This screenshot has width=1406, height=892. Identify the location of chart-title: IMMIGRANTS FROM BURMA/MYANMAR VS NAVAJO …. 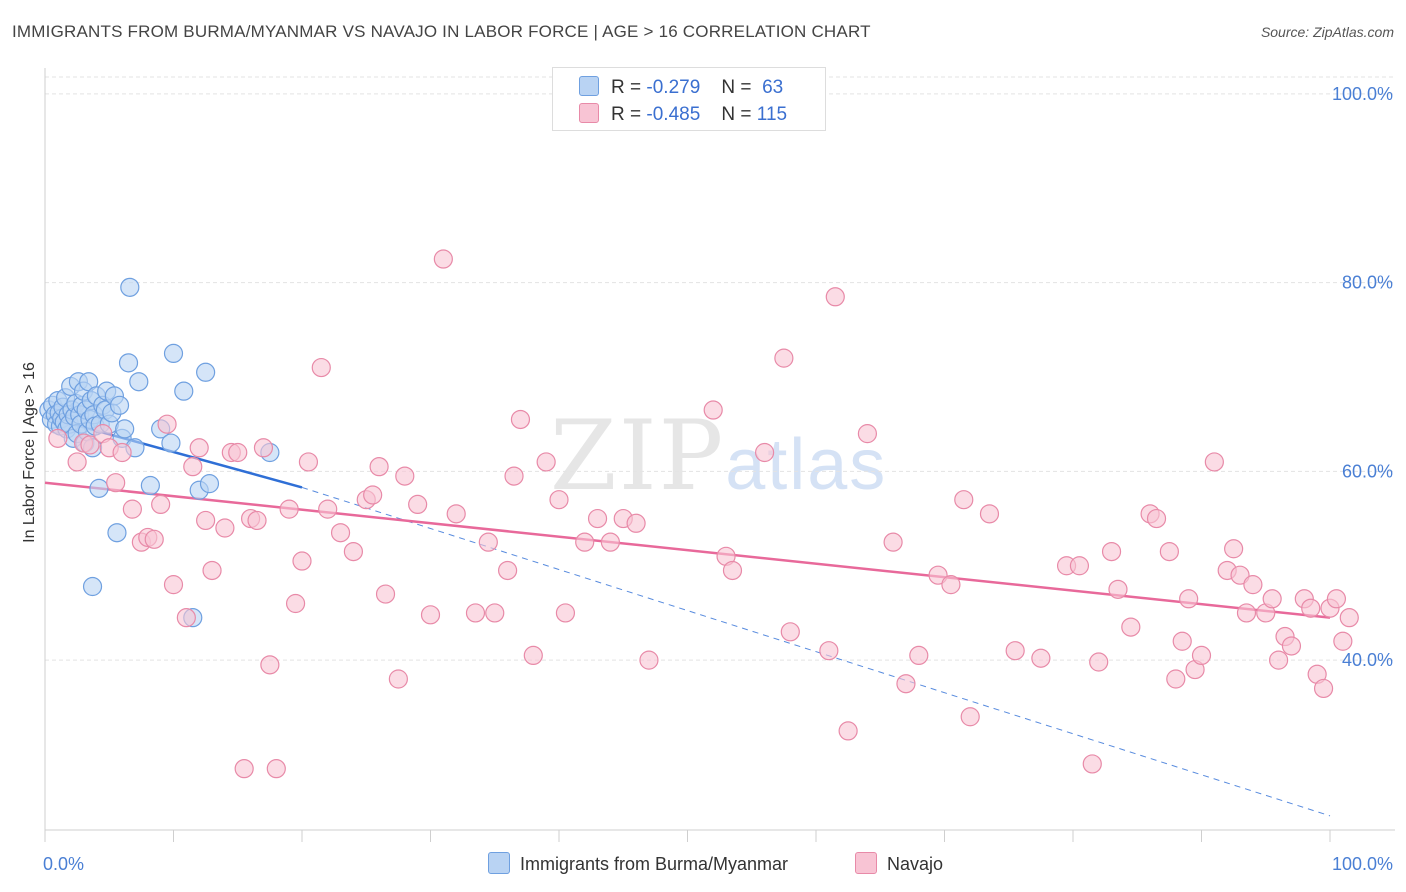
(441, 31).